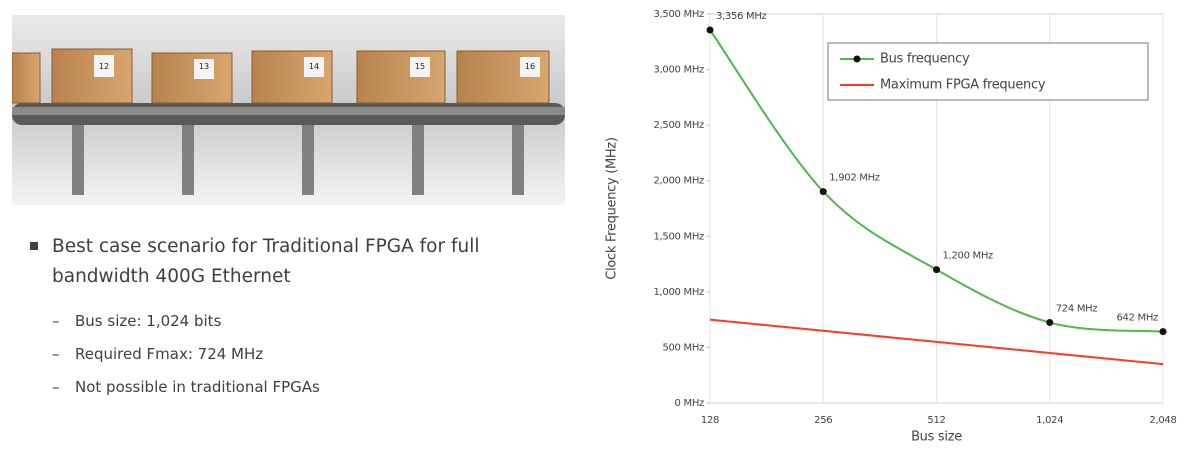 The height and width of the screenshot is (450, 1187). I want to click on box-label: 15, so click(420, 66).